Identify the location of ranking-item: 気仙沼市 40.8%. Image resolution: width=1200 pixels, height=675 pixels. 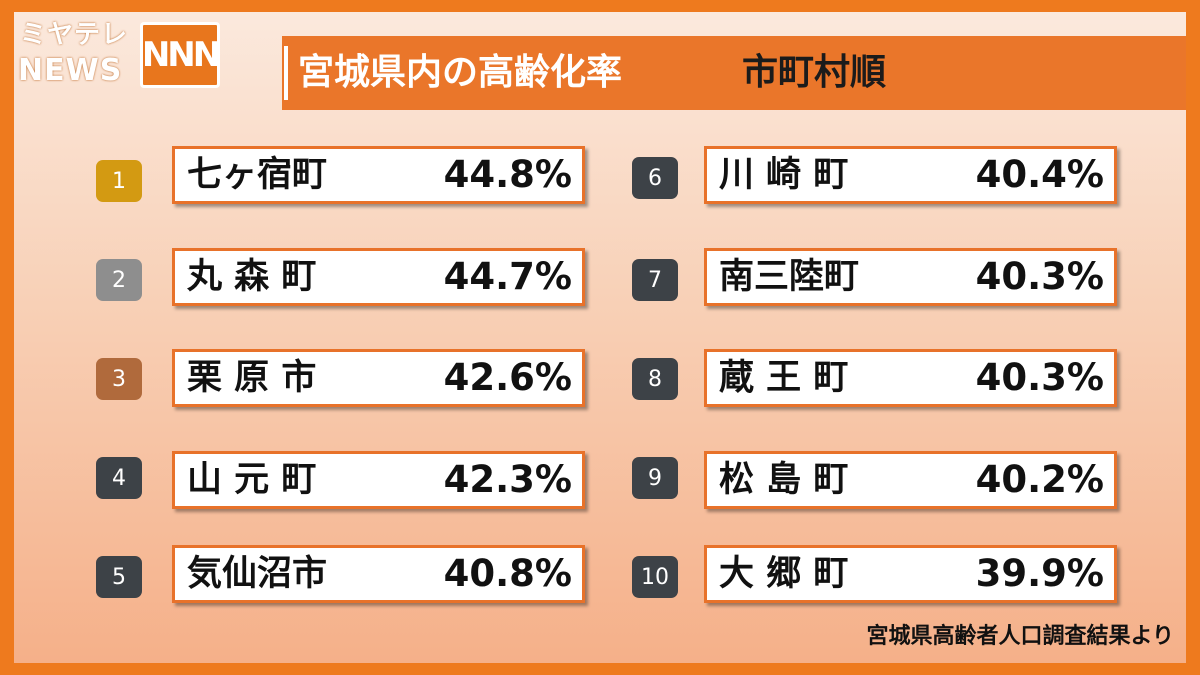
(378, 574).